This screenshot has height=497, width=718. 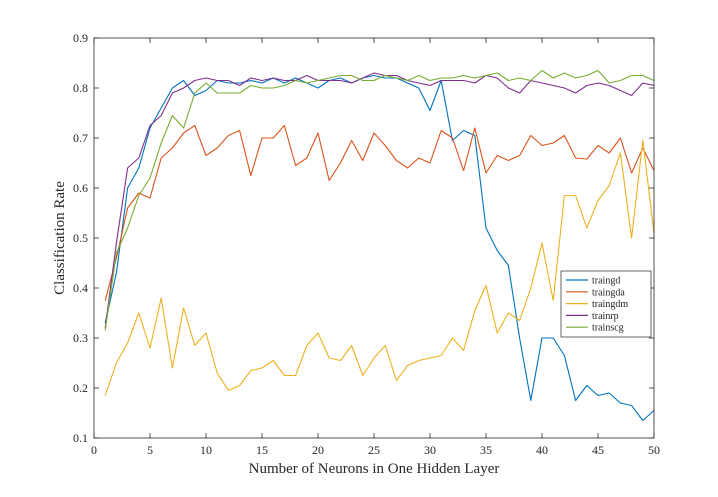 I want to click on y-tick-label: 0.9, so click(x=80, y=38).